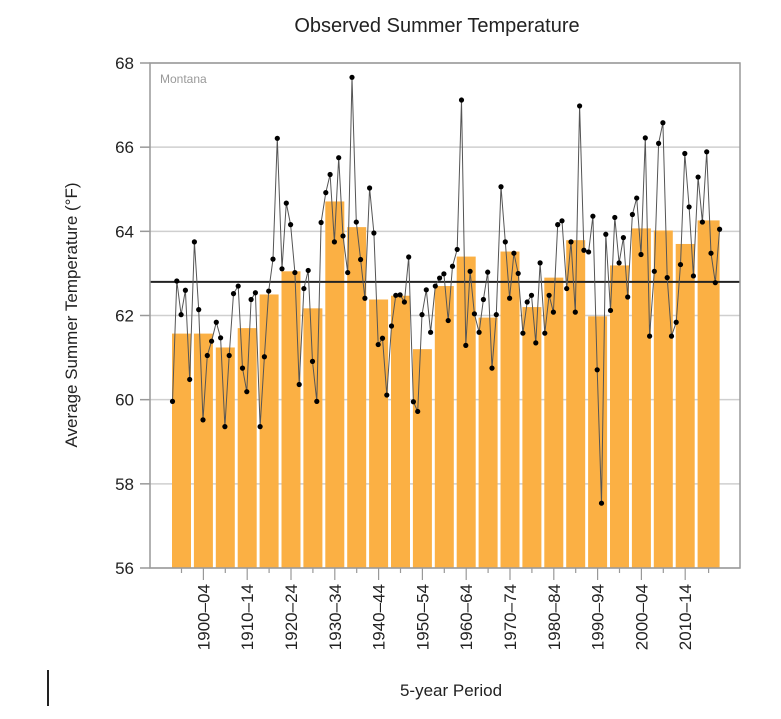  What do you see at coordinates (264, 357) in the screenshot?
I see `annual-point-1916` at bounding box center [264, 357].